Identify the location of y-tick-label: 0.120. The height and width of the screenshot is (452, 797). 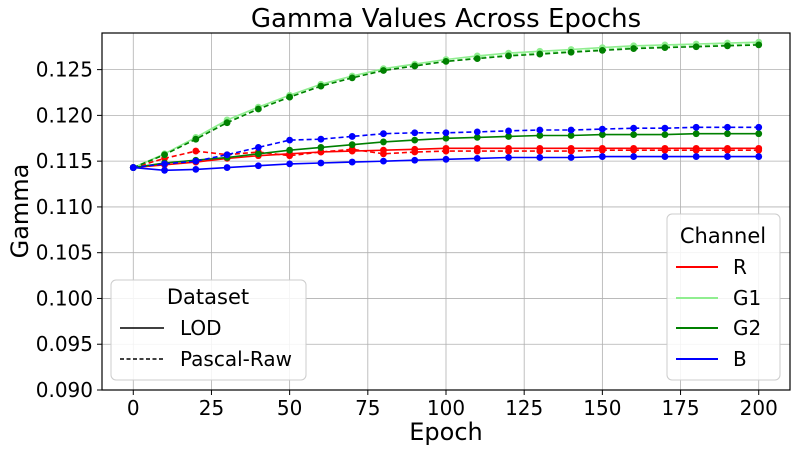
(64, 115).